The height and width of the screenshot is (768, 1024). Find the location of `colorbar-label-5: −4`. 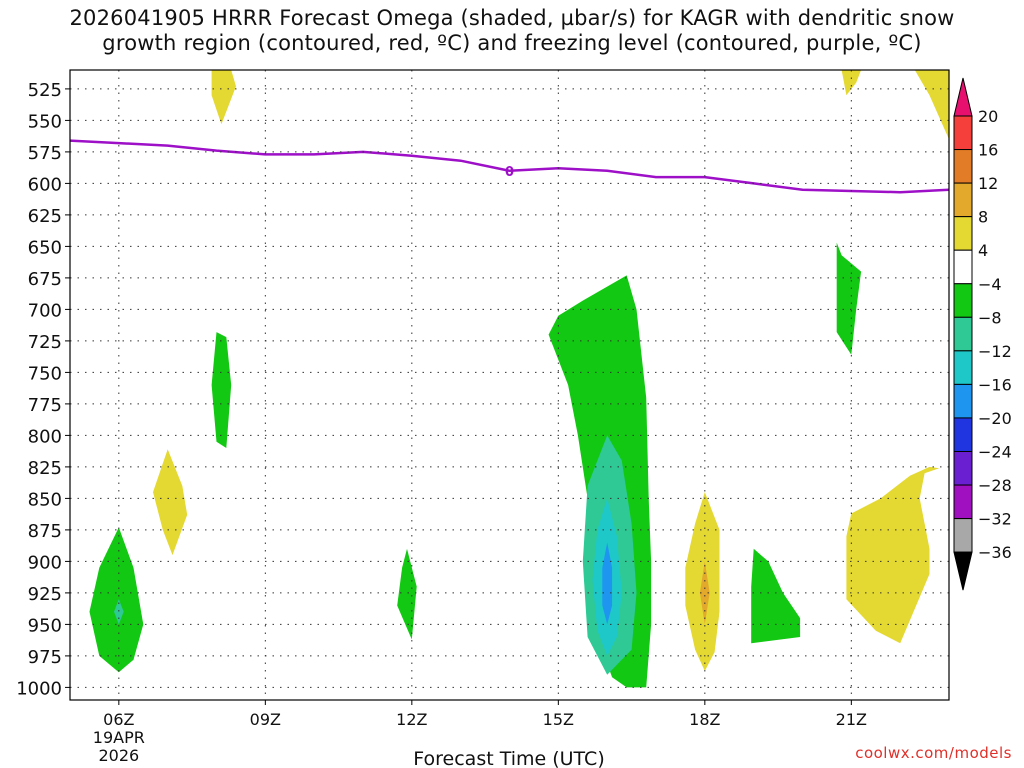

colorbar-label-5: −4 is located at coordinates (990, 284).